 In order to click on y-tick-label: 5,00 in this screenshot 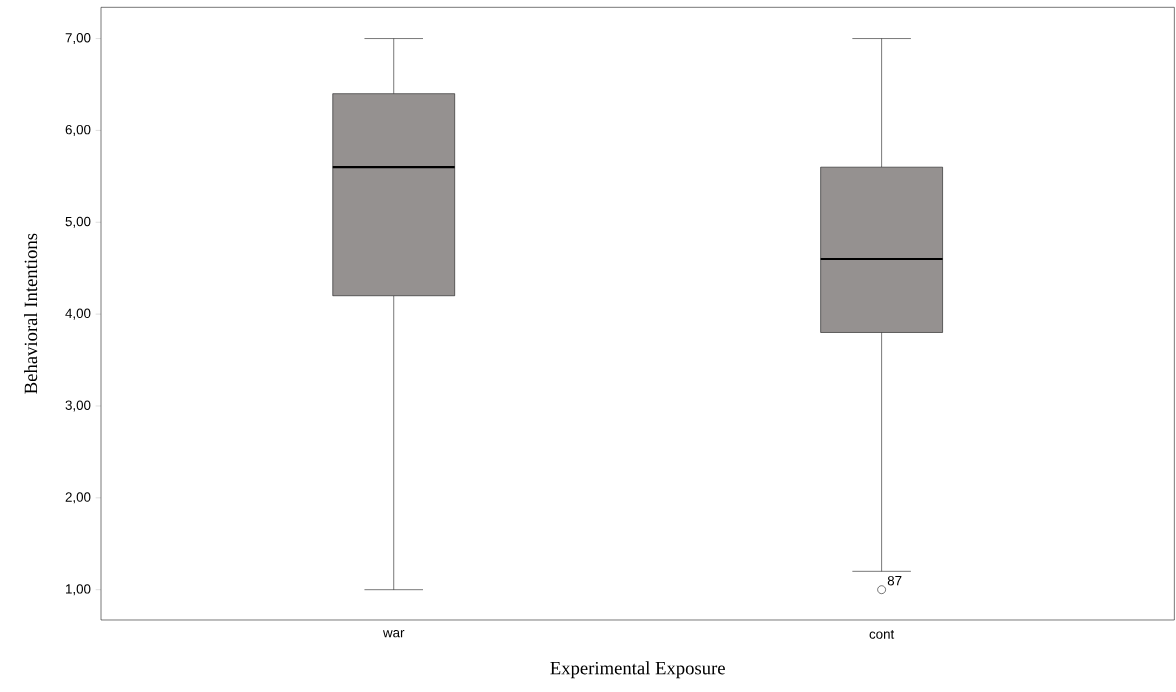, I will do `click(78, 222)`.